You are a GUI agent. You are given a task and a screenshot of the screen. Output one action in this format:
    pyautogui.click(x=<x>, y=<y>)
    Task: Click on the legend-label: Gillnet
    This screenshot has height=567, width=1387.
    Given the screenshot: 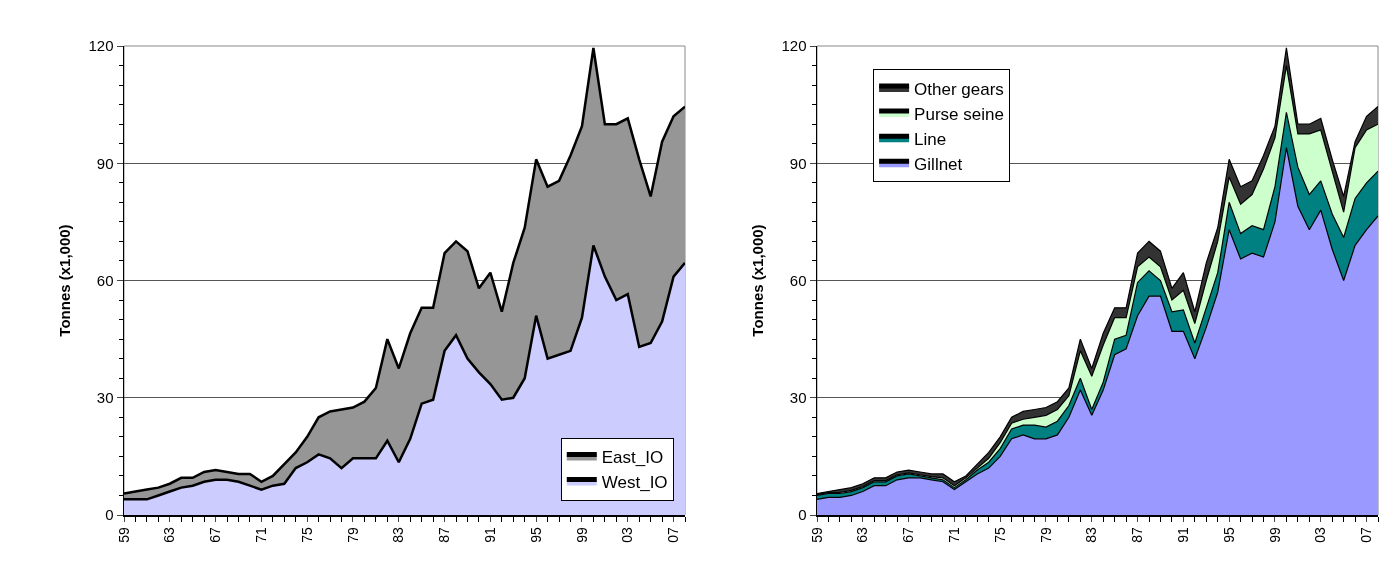 What is the action you would take?
    pyautogui.click(x=938, y=164)
    